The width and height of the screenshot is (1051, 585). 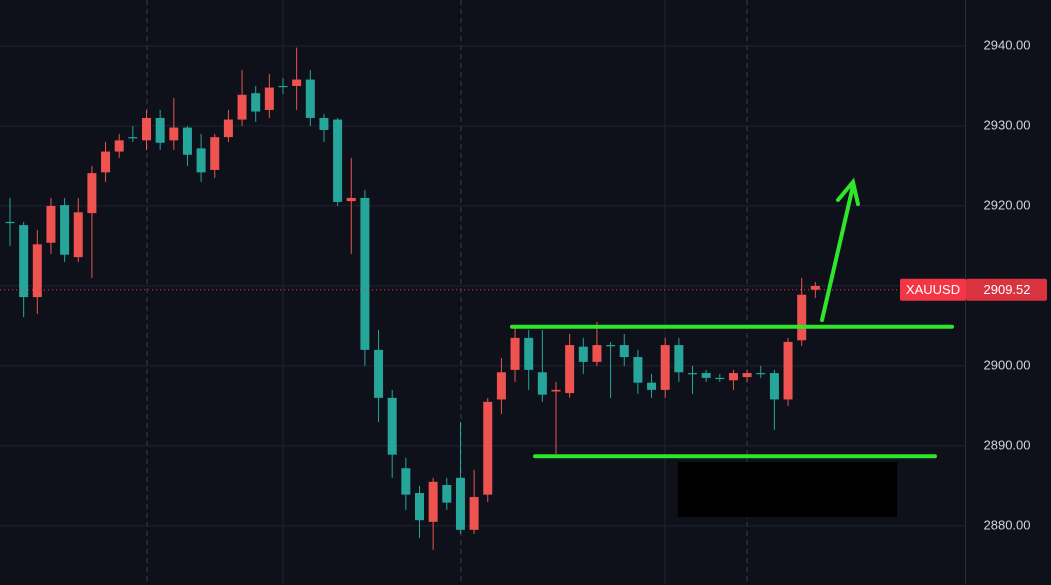 I want to click on y-tick-label: 2890.00, so click(x=1007, y=444).